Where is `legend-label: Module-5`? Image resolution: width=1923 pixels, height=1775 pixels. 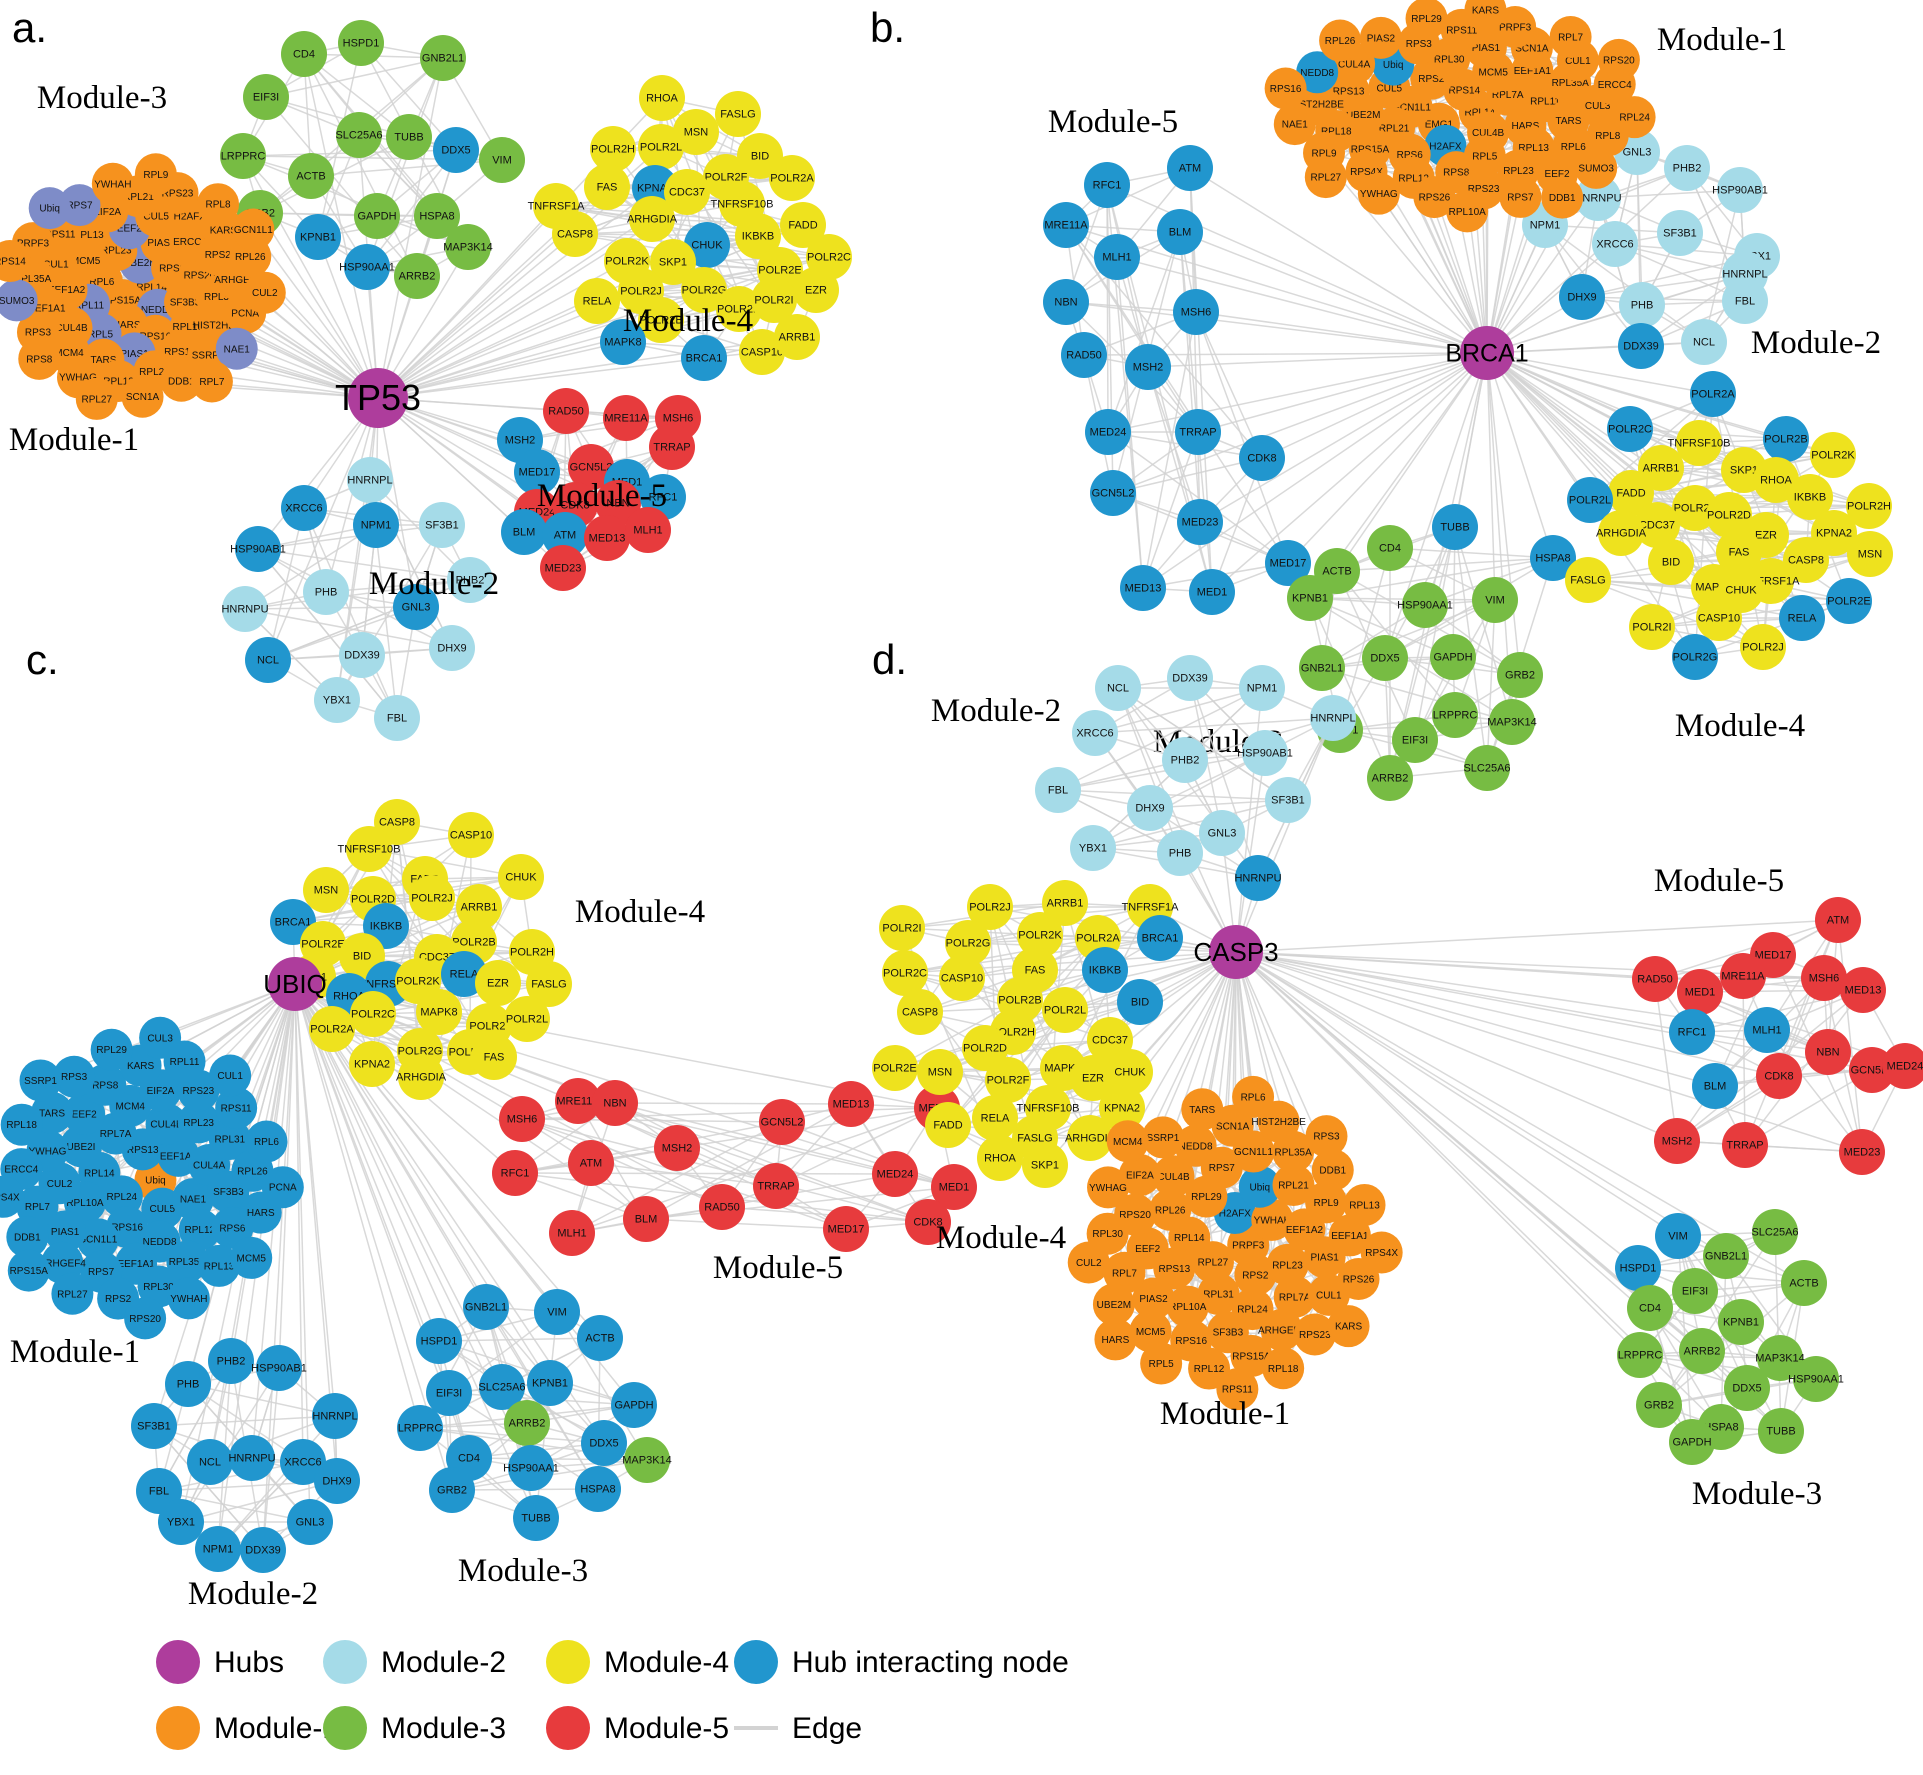
legend-label: Module-5 is located at coordinates (666, 1728).